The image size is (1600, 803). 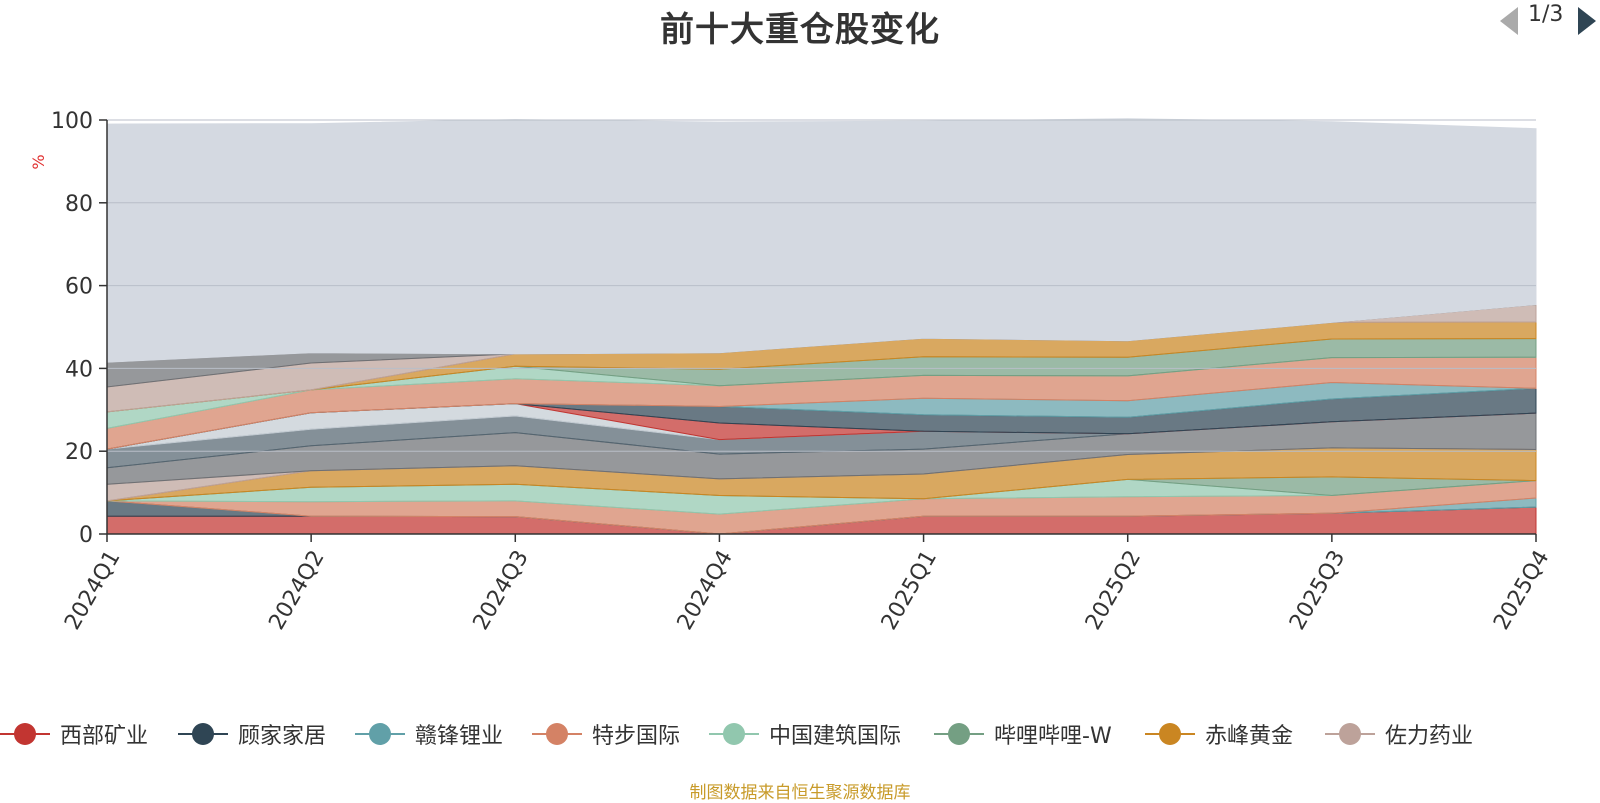 I want to click on legend-label: 中国建筑国际, so click(x=835, y=736).